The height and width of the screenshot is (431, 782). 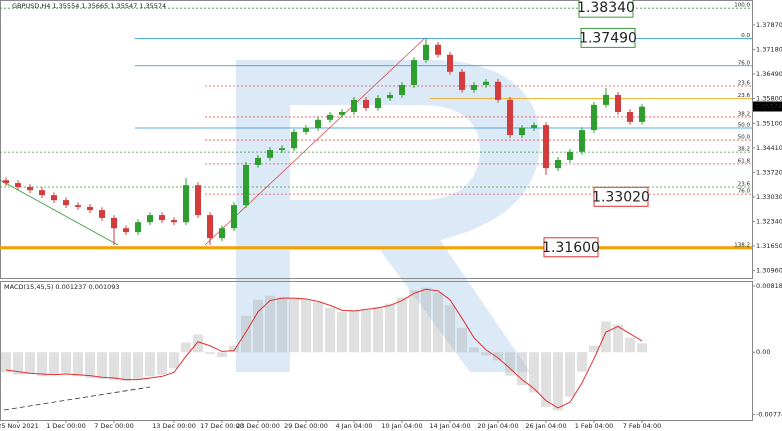 I want to click on y-tick-label: 0.00, so click(x=763, y=352).